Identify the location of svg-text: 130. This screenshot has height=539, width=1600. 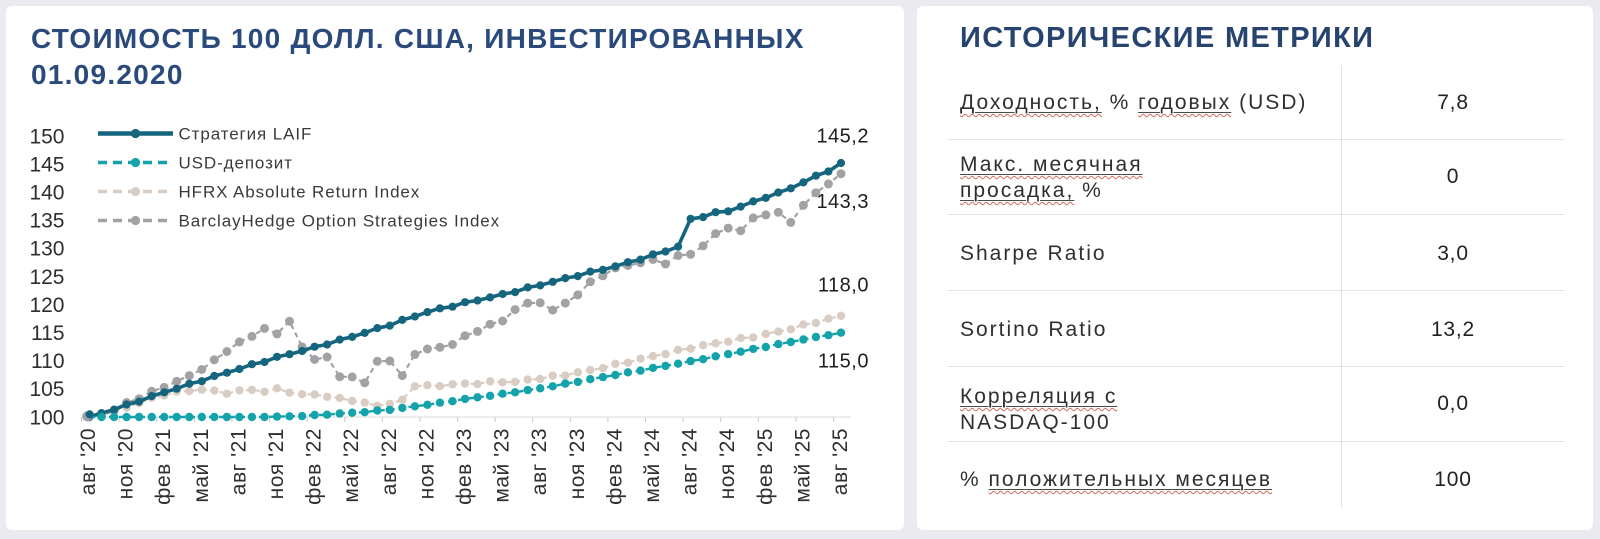
(46, 249).